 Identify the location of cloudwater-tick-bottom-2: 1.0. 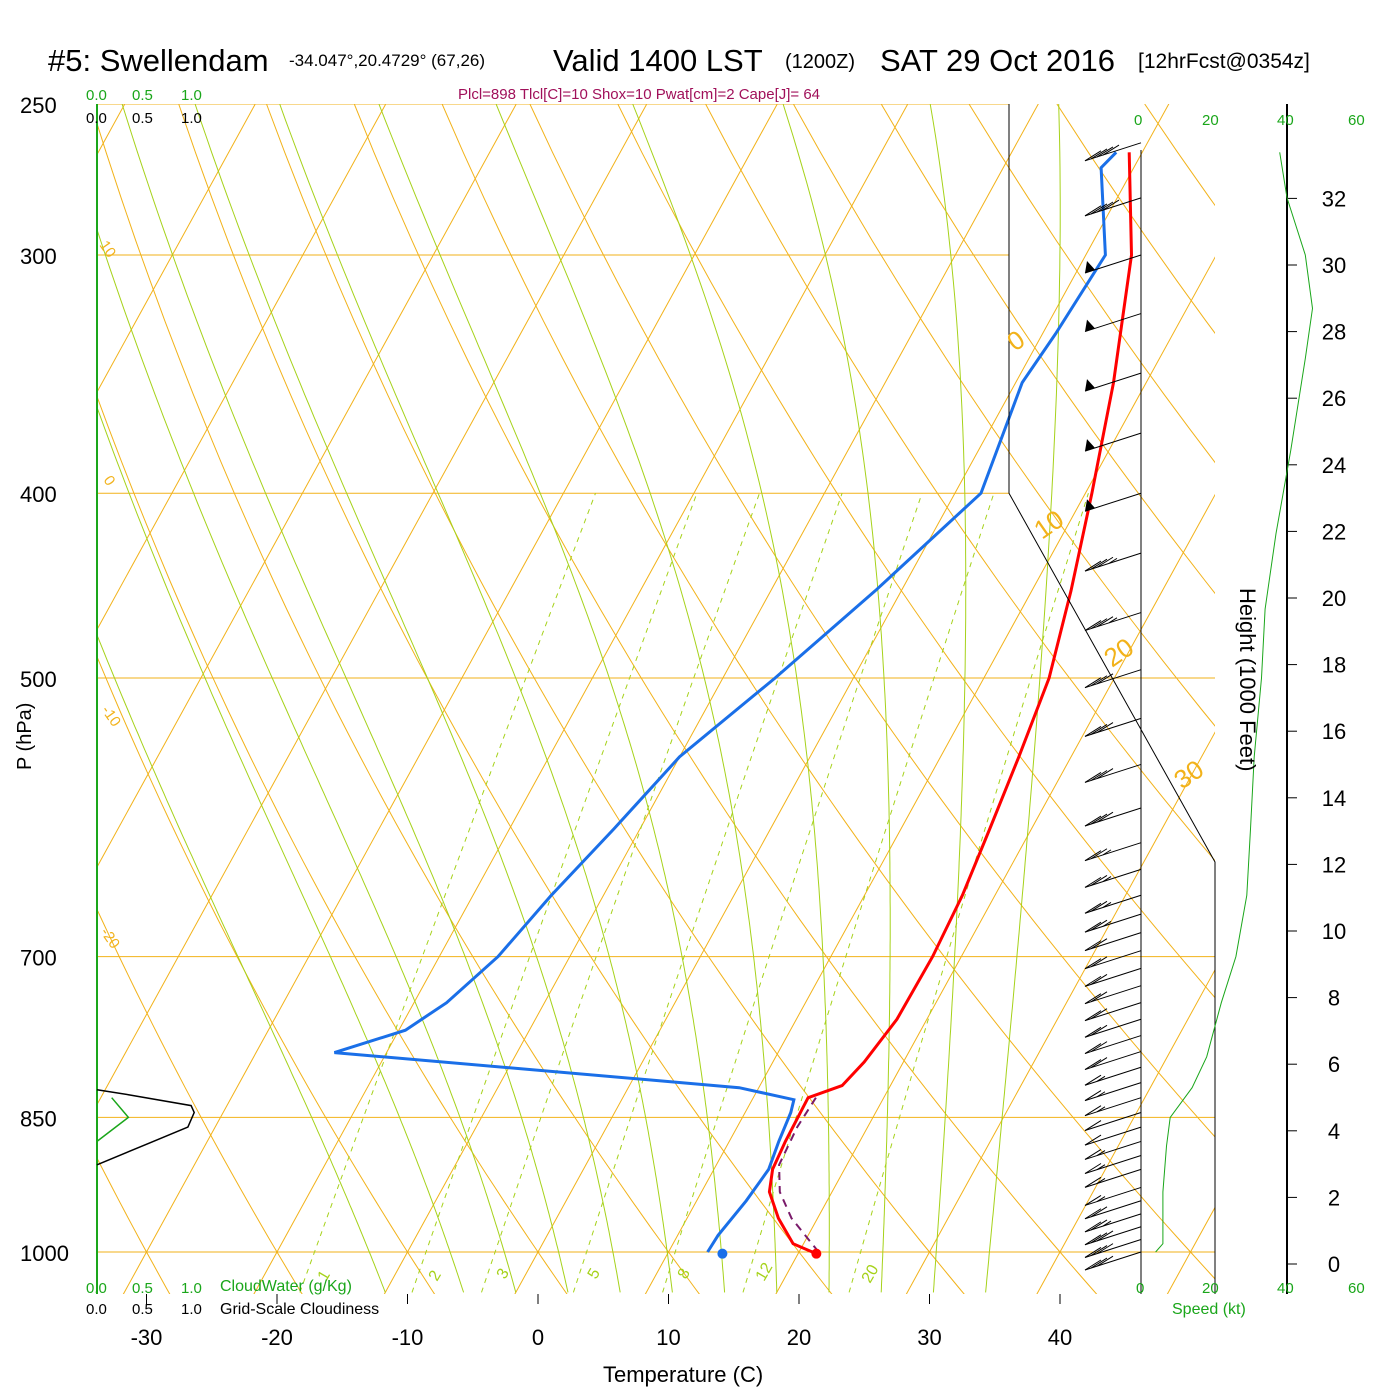
(191, 1288).